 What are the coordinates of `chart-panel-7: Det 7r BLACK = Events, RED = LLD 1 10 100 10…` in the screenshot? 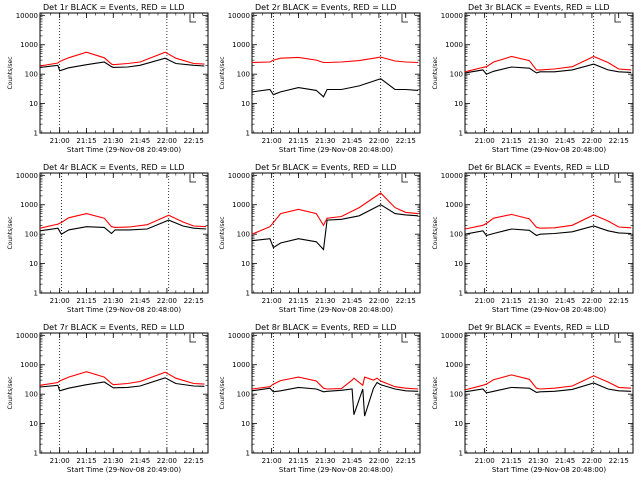 It's located at (108, 398).